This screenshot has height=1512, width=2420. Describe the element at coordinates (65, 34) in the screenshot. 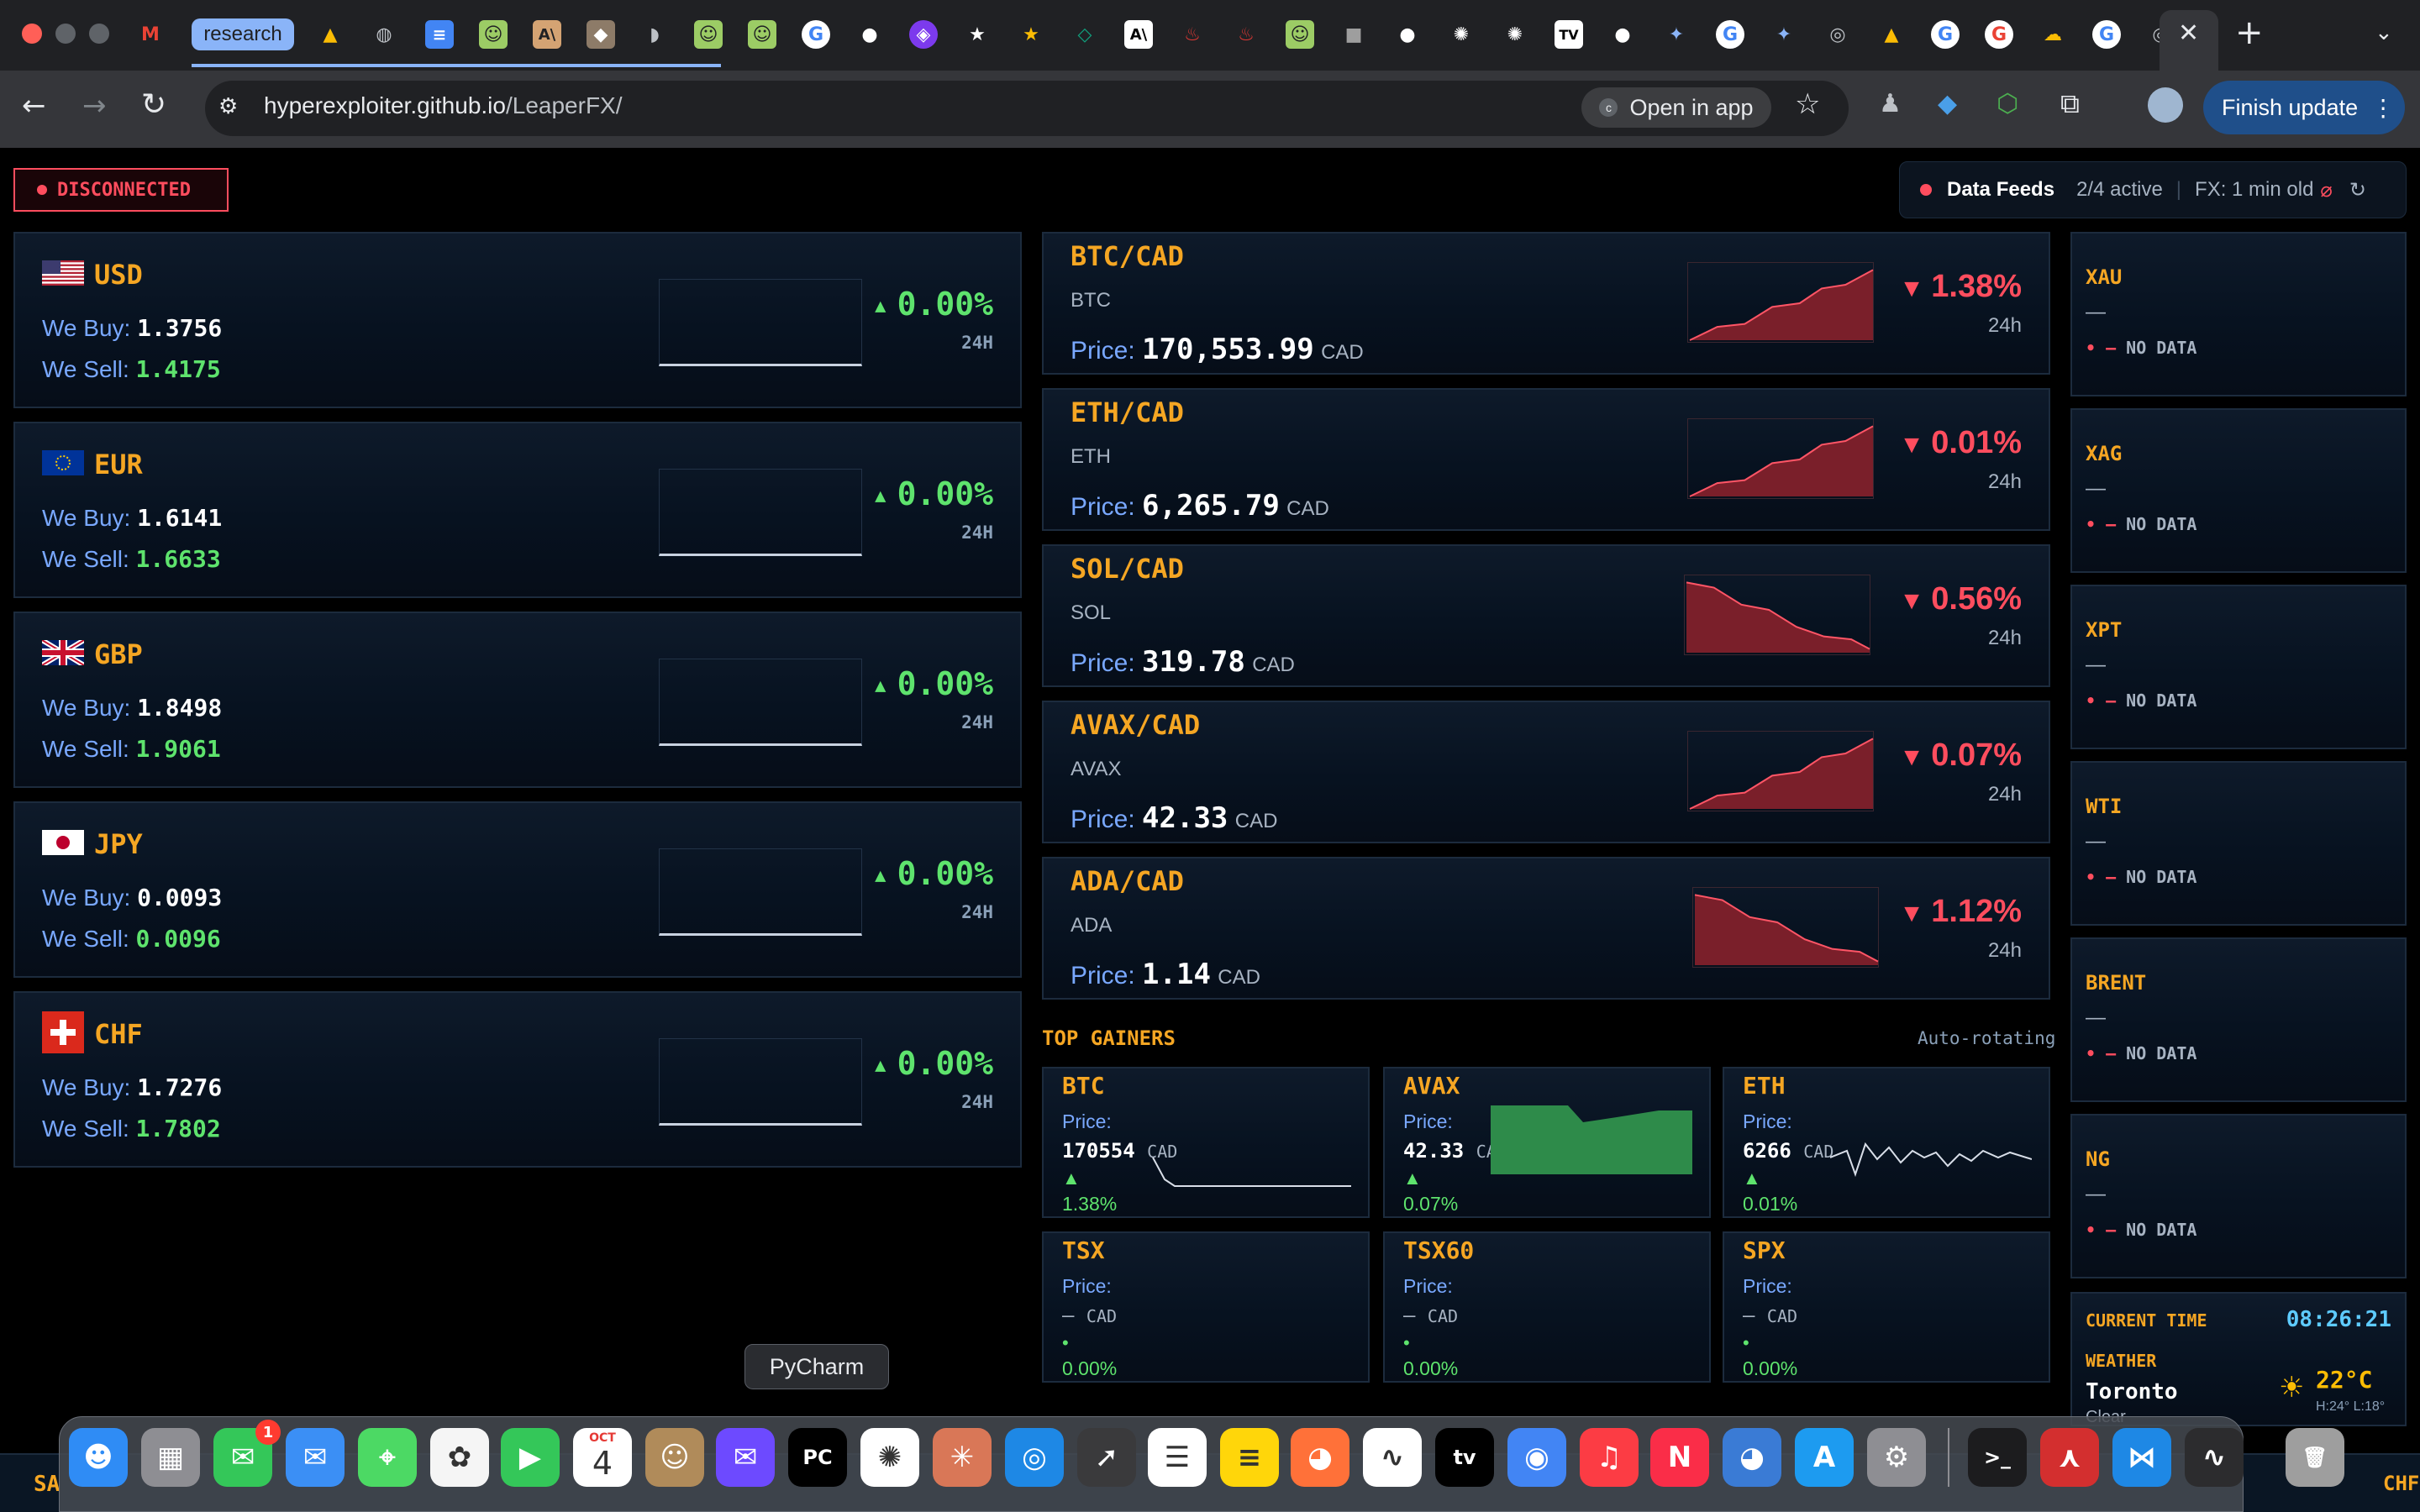

I see `minimize-window-button` at that location.